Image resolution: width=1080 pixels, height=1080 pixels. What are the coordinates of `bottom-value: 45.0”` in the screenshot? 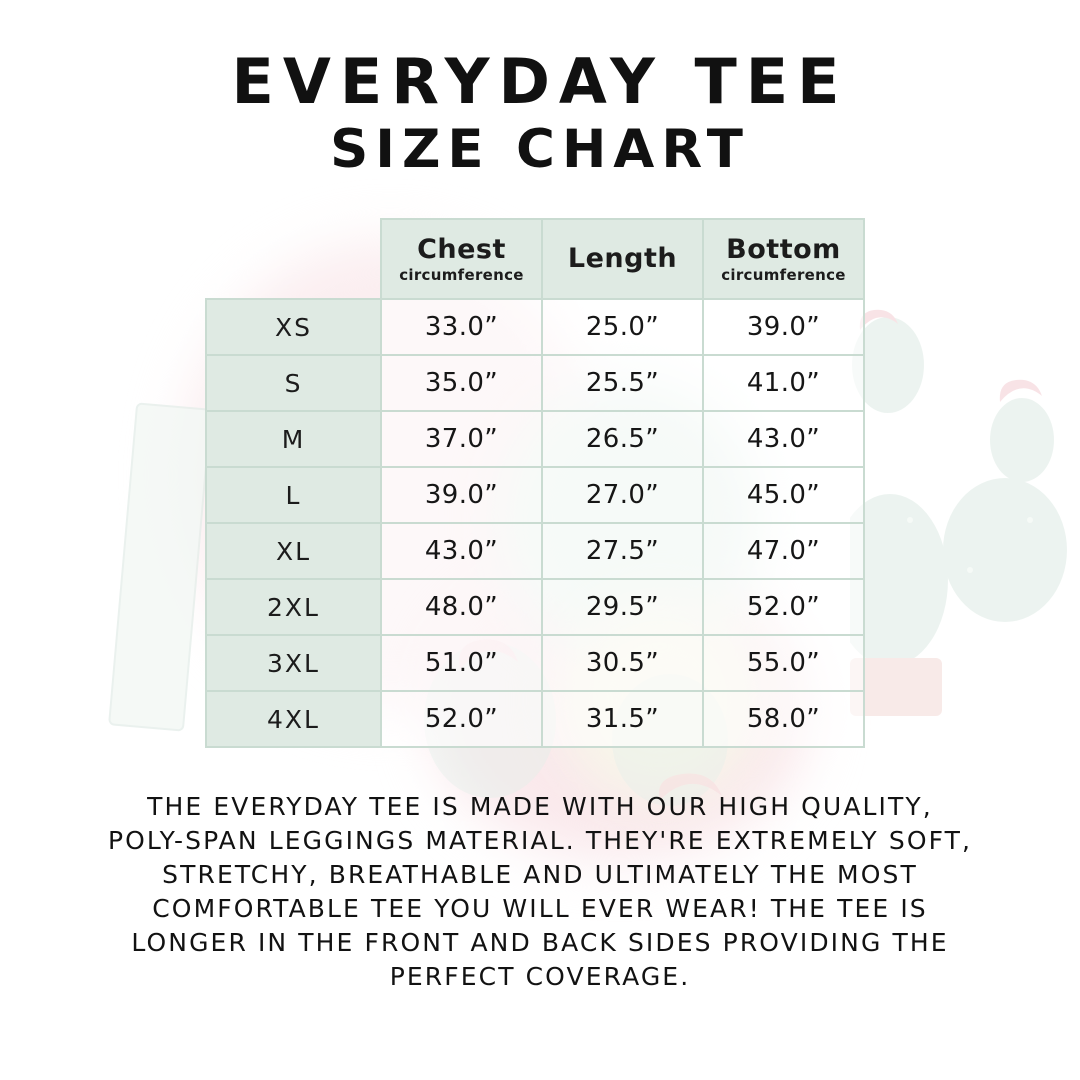 It's located at (783, 495).